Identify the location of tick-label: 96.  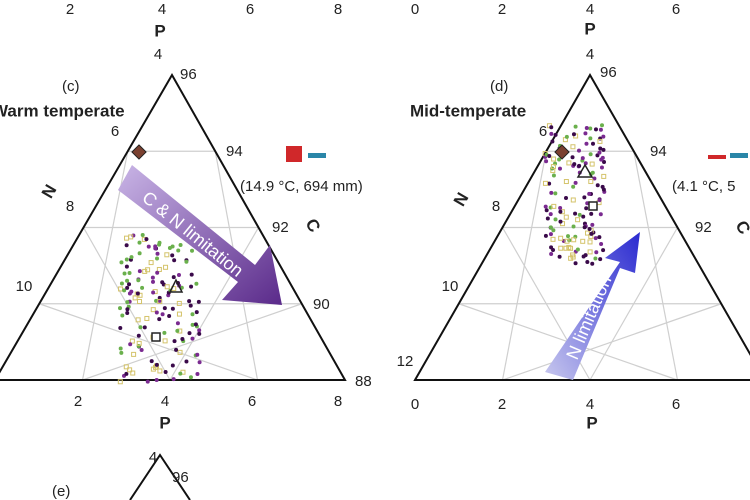
(180, 477).